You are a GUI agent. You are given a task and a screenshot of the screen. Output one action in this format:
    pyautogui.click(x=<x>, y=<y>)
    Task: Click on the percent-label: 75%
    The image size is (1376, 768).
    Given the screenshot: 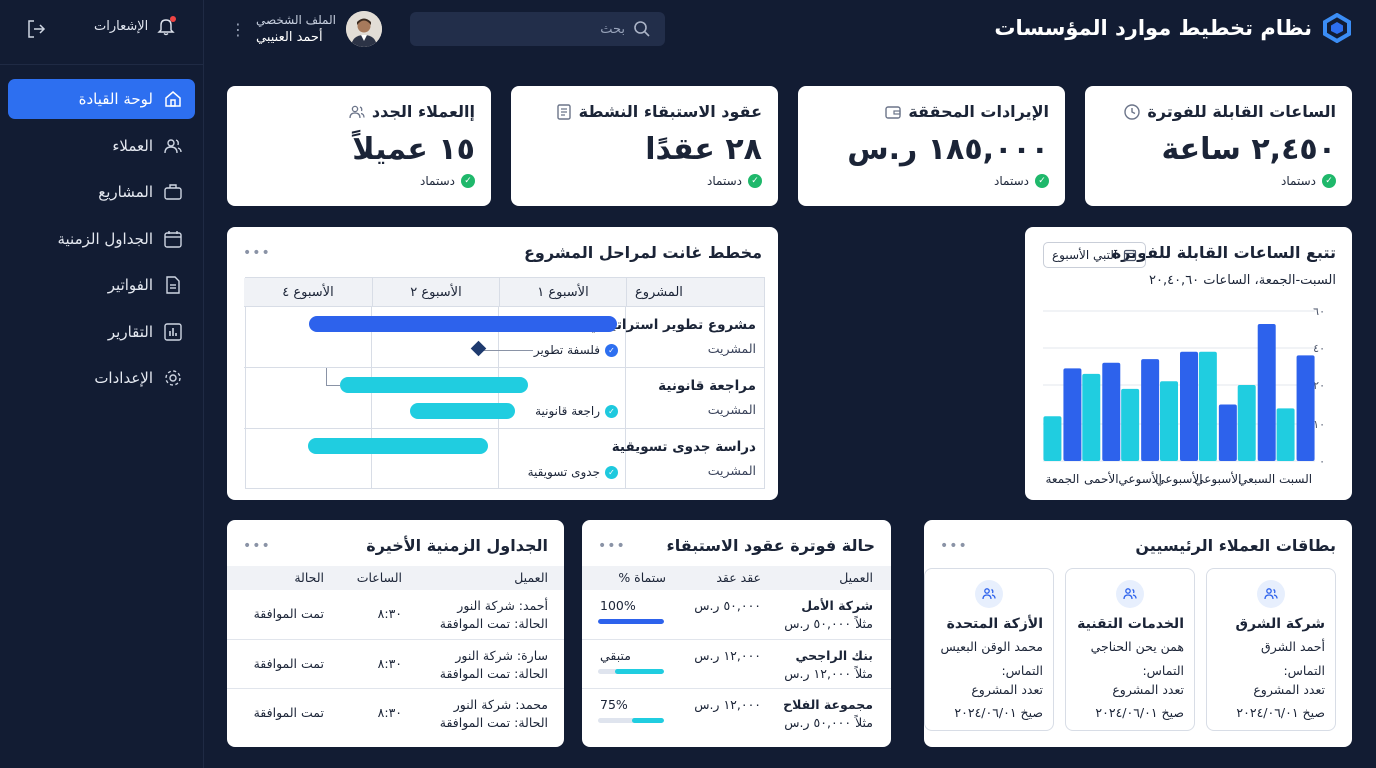 What is the action you would take?
    pyautogui.click(x=614, y=704)
    